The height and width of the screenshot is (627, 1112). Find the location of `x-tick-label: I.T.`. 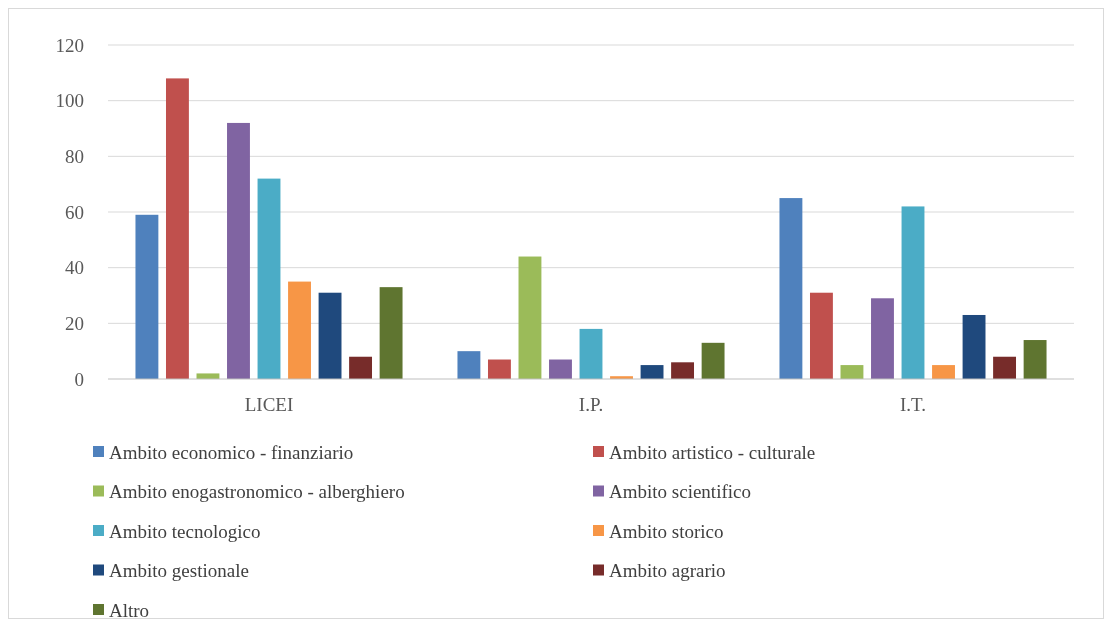

x-tick-label: I.T. is located at coordinates (913, 404).